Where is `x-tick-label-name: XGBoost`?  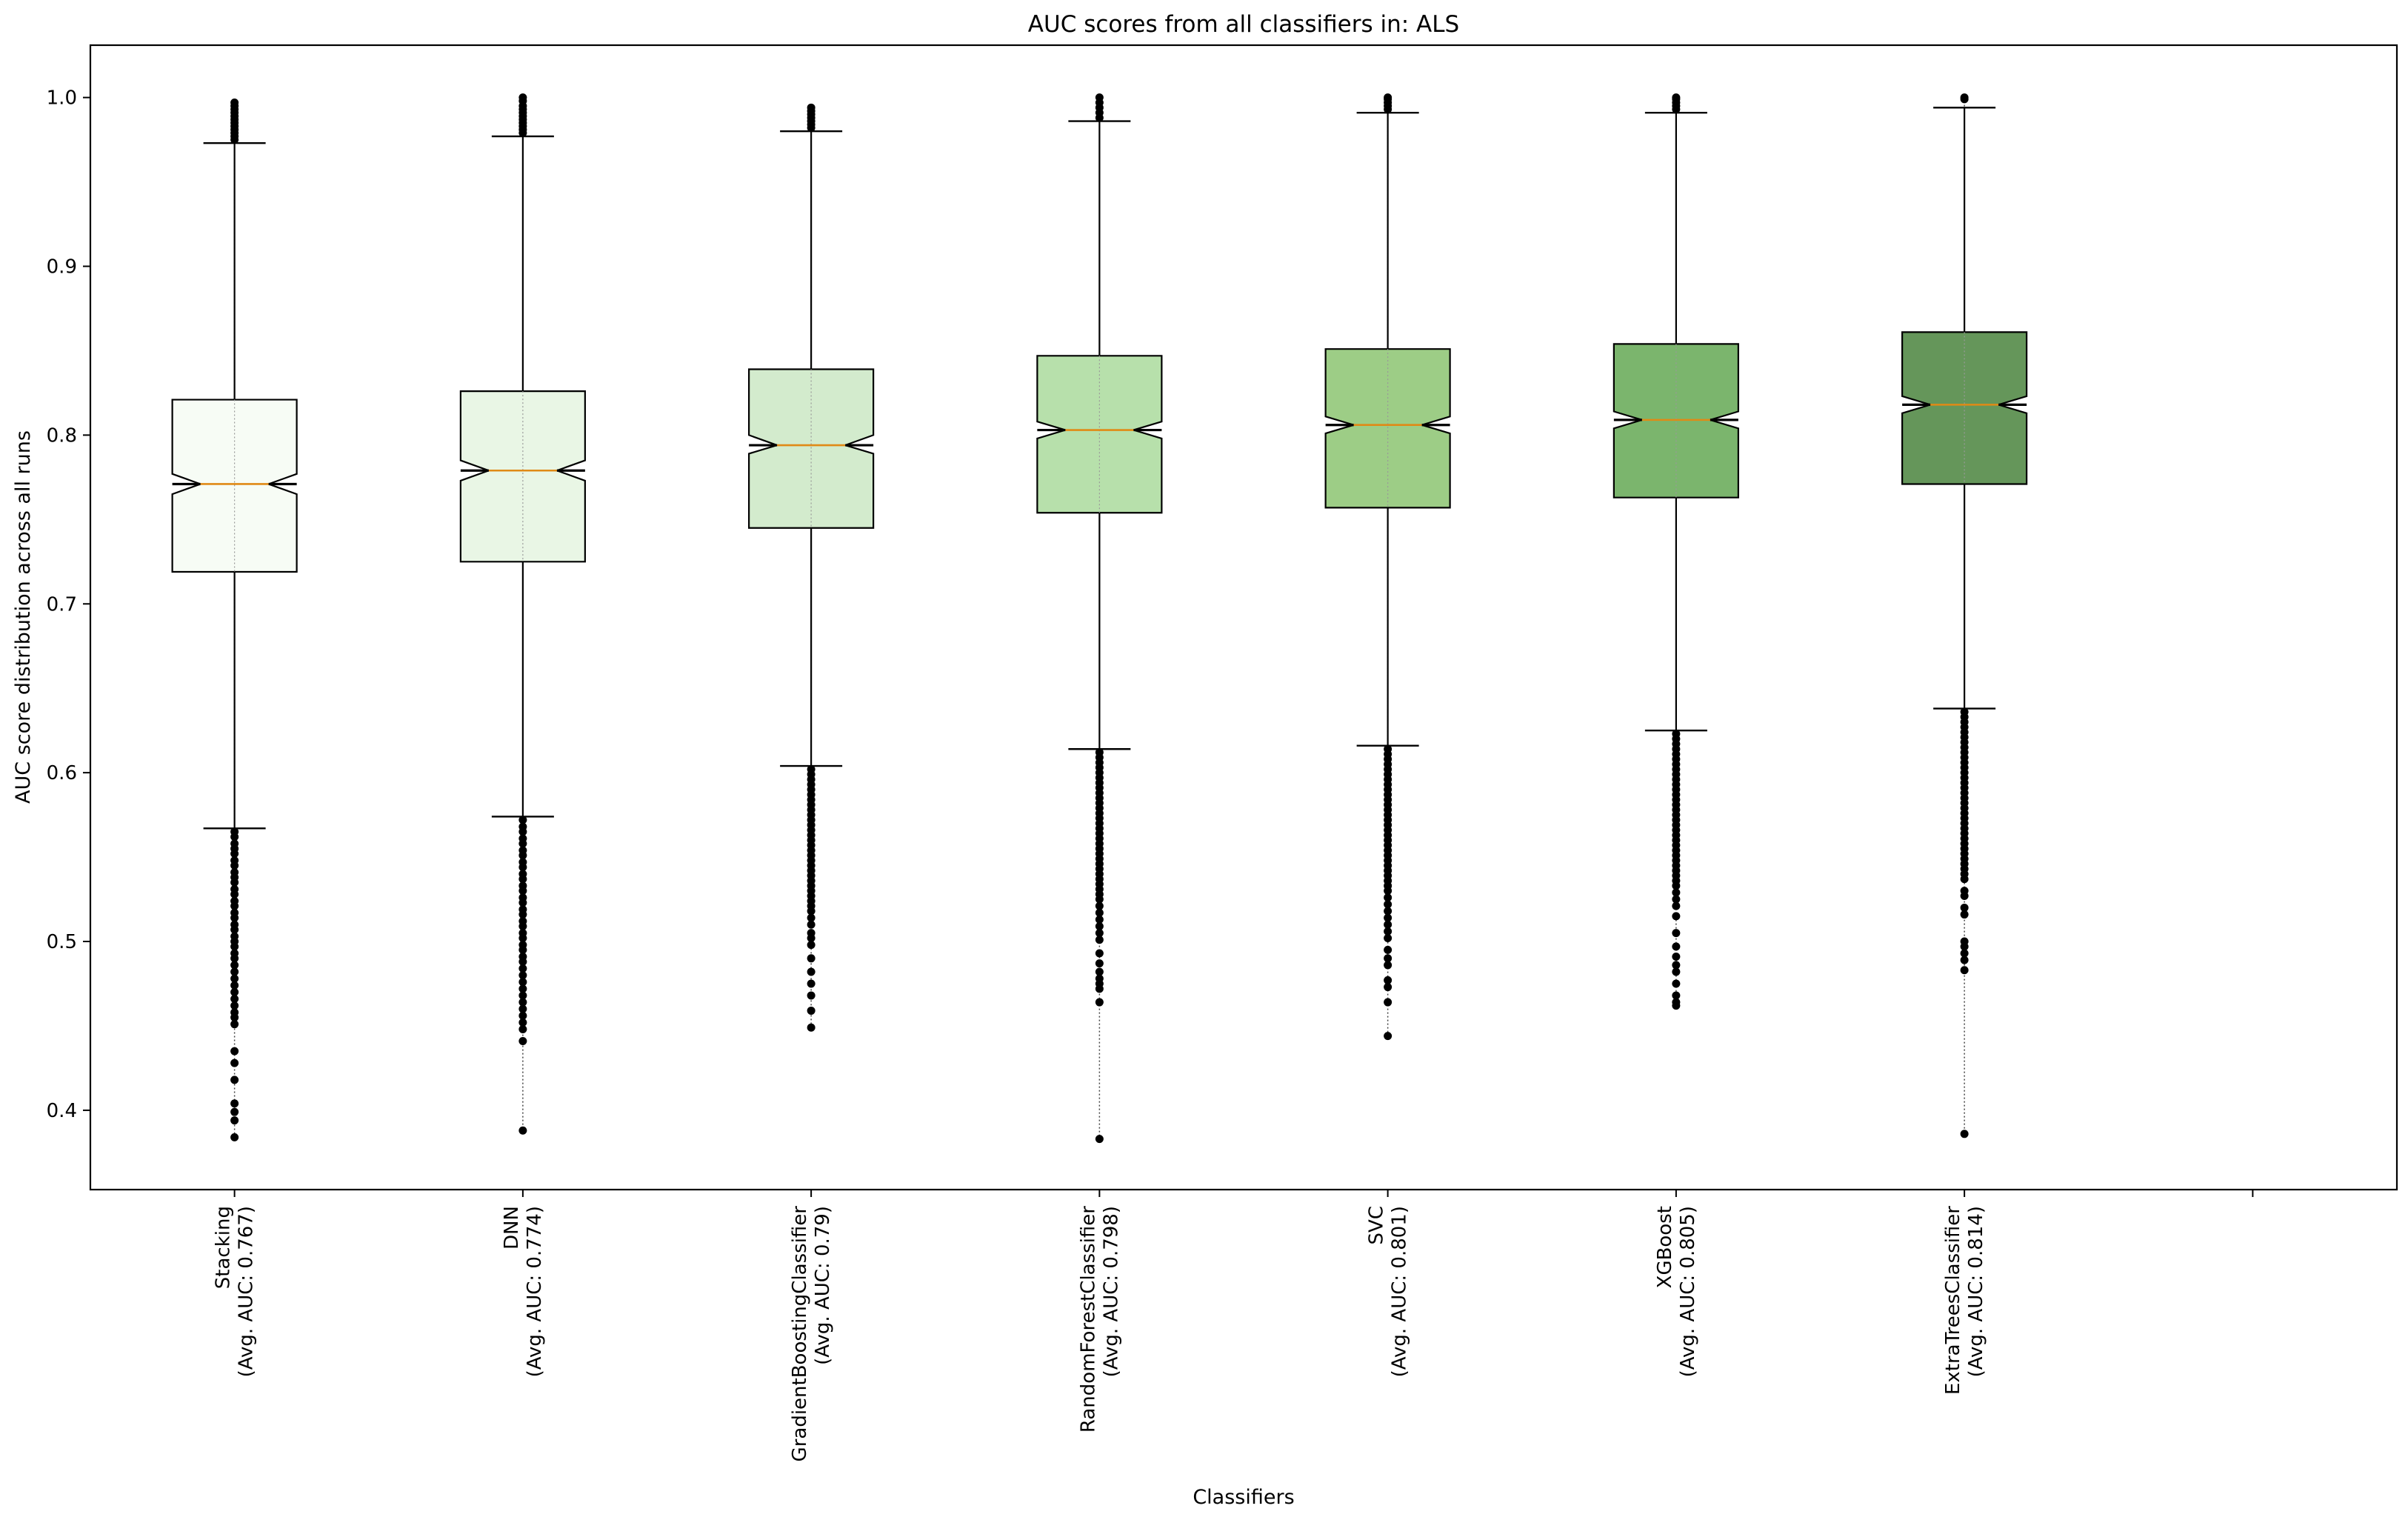
x-tick-label-name: XGBoost is located at coordinates (1665, 1247).